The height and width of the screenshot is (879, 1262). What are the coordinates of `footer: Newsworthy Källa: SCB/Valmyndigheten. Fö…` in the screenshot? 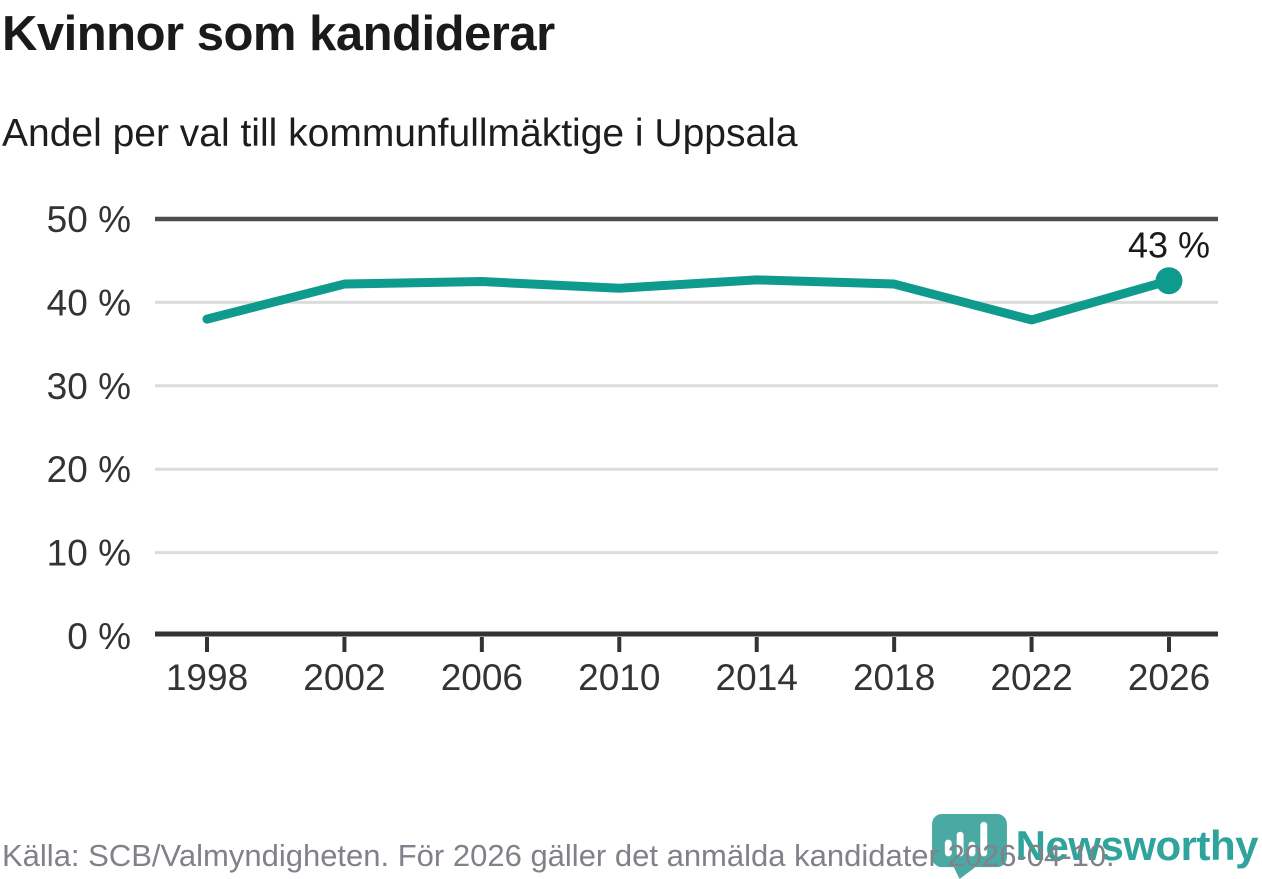 It's located at (631, 841).